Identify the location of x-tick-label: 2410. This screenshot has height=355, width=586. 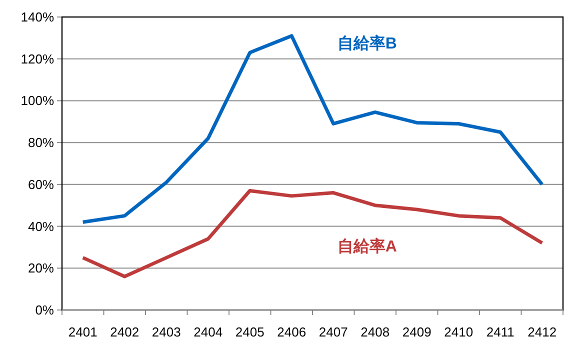
(459, 332).